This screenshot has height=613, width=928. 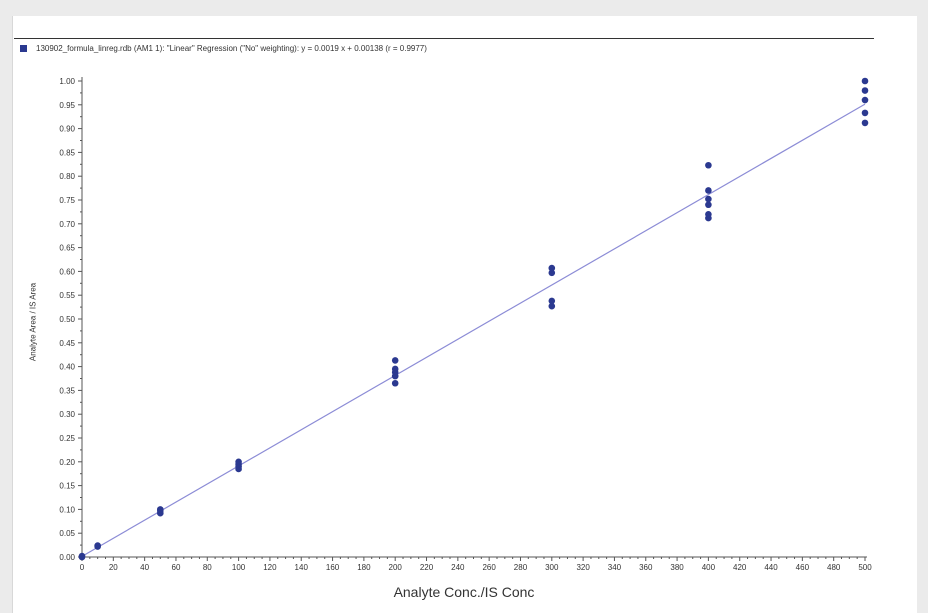 What do you see at coordinates (113, 567) in the screenshot?
I see `x-tick-label: 20` at bounding box center [113, 567].